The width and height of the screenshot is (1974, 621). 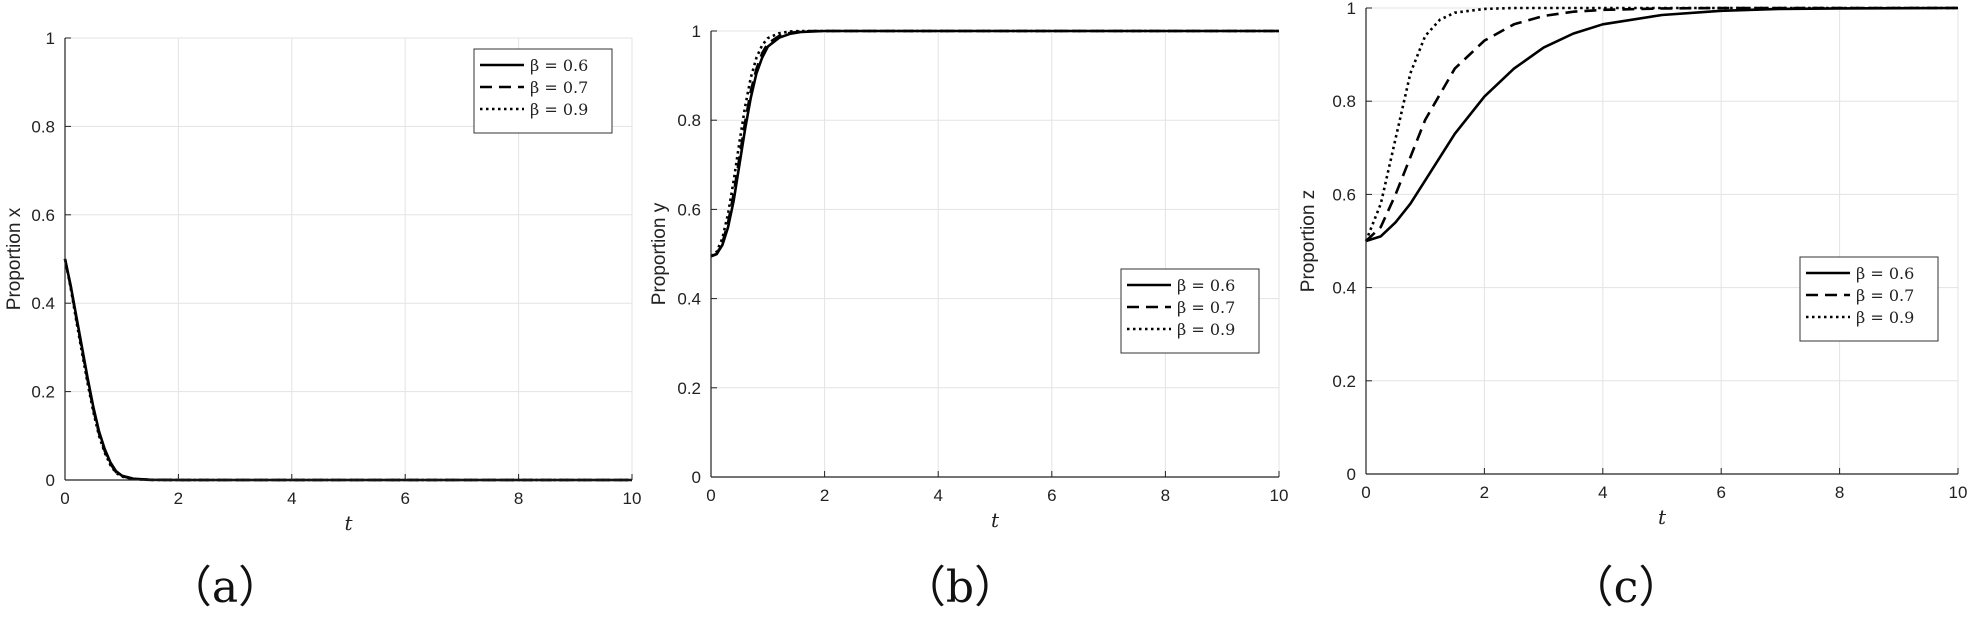 What do you see at coordinates (1308, 241) in the screenshot?
I see `y-axis-label: Proportion z` at bounding box center [1308, 241].